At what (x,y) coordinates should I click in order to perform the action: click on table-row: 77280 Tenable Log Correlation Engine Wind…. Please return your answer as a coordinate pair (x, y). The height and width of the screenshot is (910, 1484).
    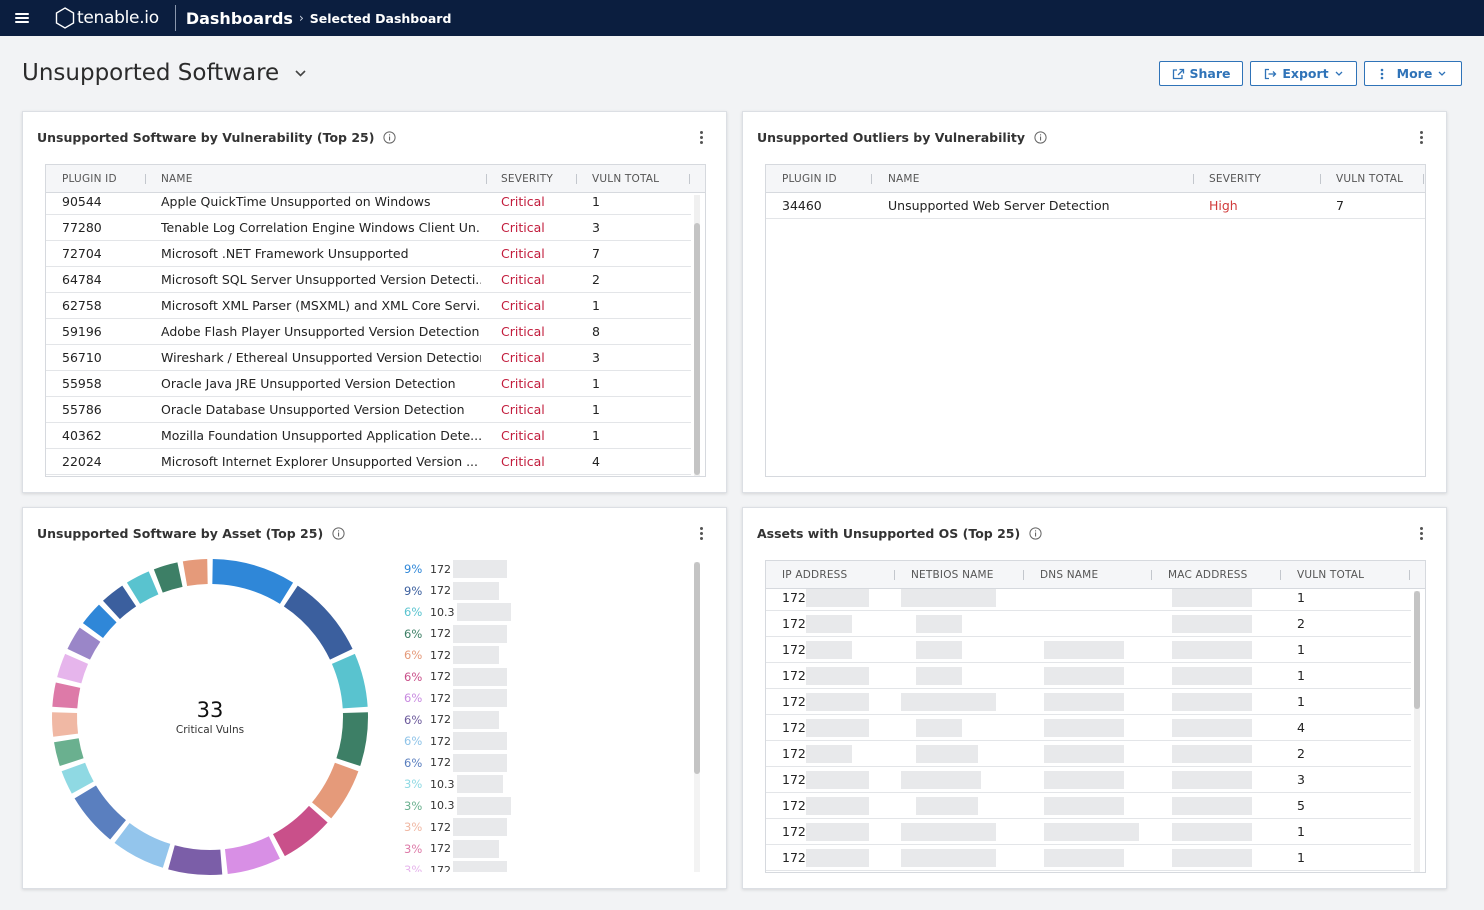
    Looking at the image, I should click on (368, 228).